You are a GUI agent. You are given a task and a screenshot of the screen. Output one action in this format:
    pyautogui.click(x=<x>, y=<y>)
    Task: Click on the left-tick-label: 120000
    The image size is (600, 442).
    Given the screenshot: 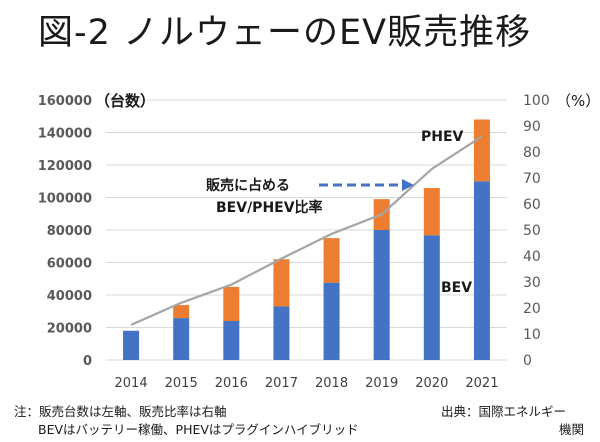 What is the action you would take?
    pyautogui.click(x=65, y=166)
    